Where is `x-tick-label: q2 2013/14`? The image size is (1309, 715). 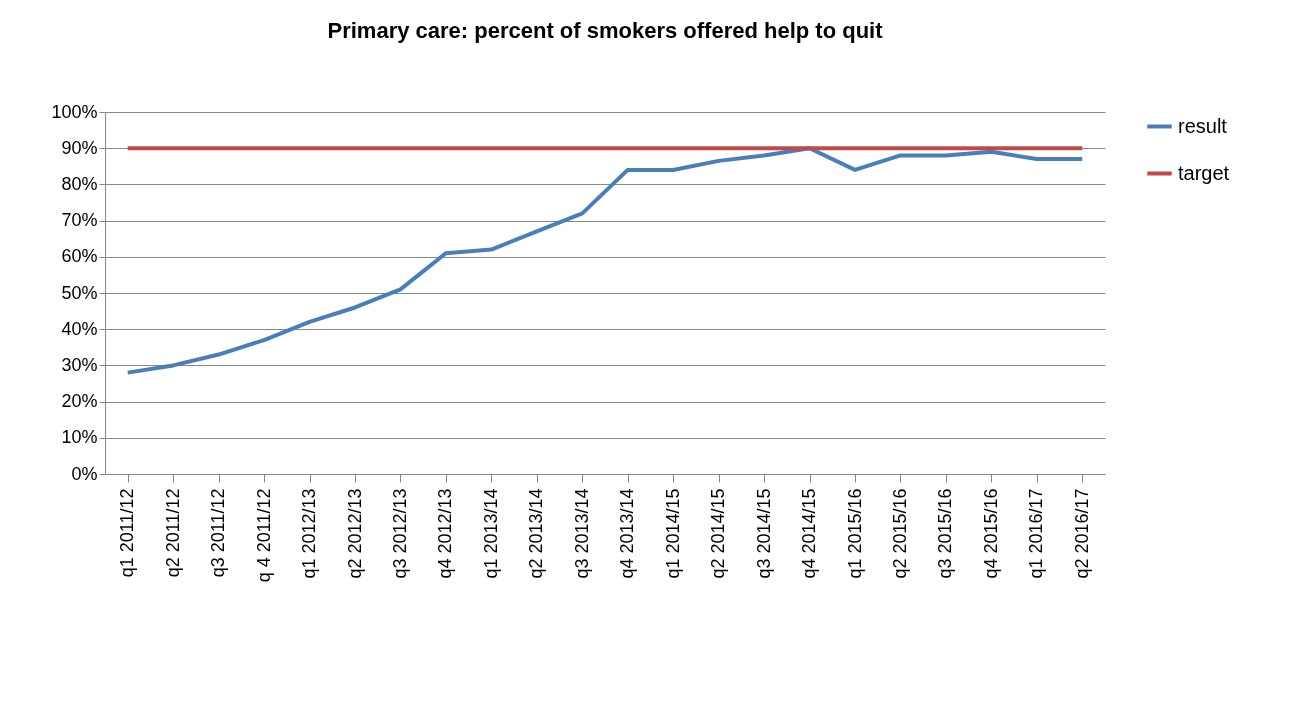 x-tick-label: q2 2013/14 is located at coordinates (536, 533).